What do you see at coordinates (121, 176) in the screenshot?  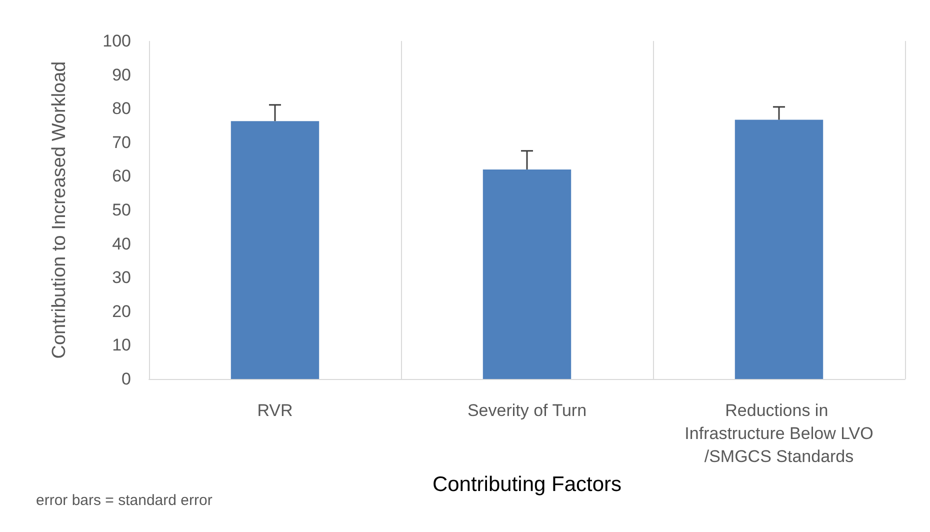 I see `y-tick-label: 60` at bounding box center [121, 176].